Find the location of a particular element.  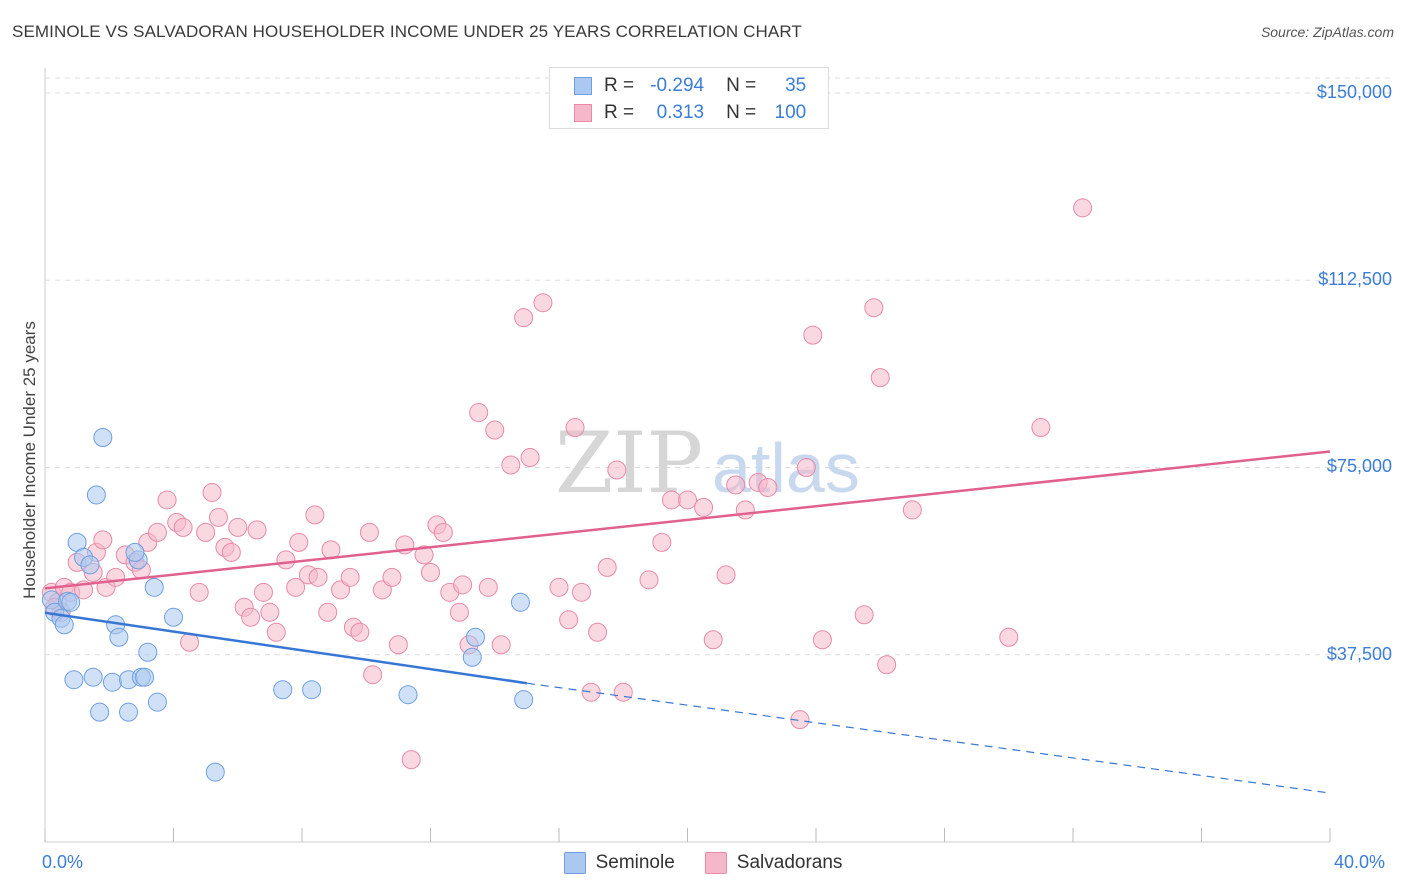

legend-item-seminole: Seminole is located at coordinates (619, 863).